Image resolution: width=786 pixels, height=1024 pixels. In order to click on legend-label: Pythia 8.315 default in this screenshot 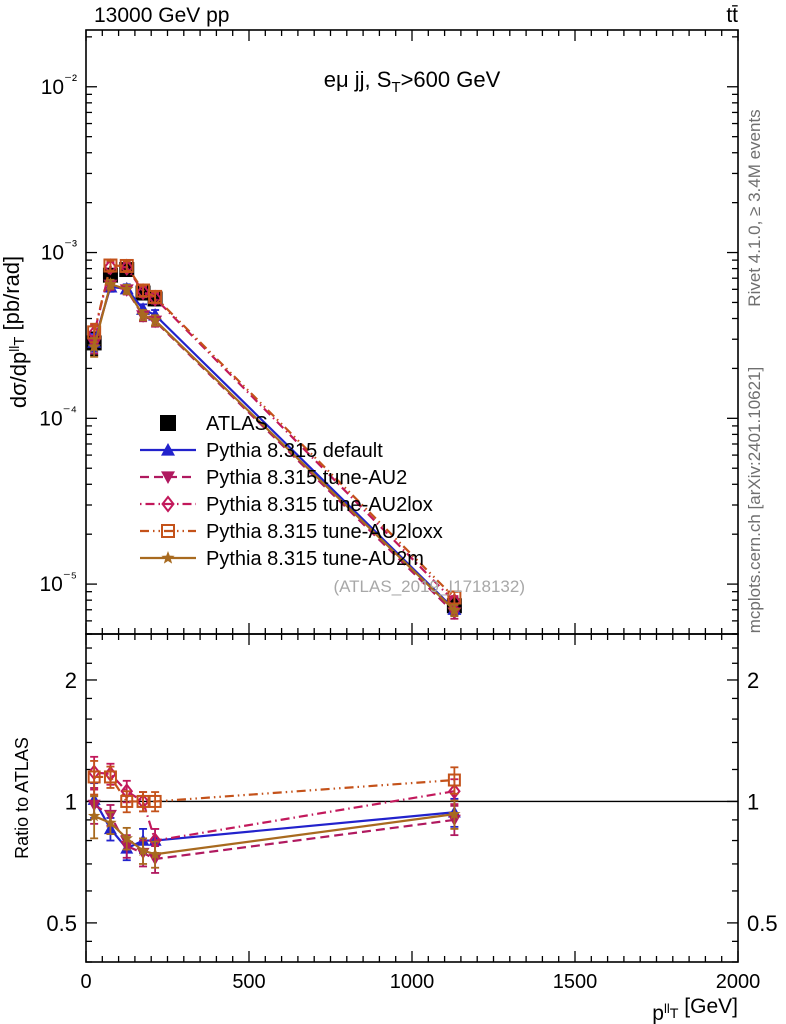, I will do `click(294, 451)`.